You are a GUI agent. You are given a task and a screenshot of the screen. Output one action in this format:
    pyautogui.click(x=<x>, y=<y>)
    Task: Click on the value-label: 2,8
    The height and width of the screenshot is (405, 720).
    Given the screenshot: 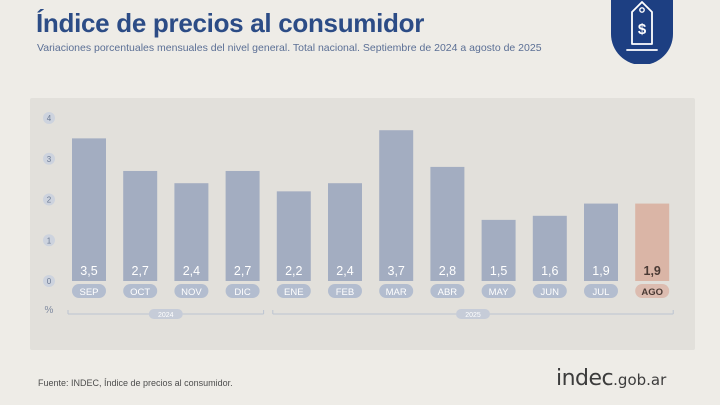 What is the action you would take?
    pyautogui.click(x=447, y=271)
    